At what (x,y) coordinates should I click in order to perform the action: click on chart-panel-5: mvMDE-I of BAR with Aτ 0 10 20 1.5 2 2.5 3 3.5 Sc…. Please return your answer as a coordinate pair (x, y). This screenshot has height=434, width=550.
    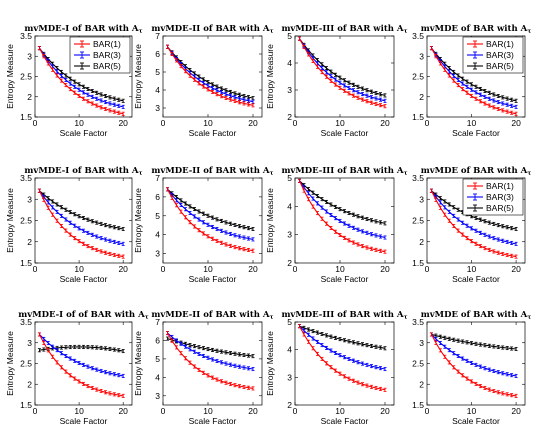
    Looking at the image, I should click on (74, 225).